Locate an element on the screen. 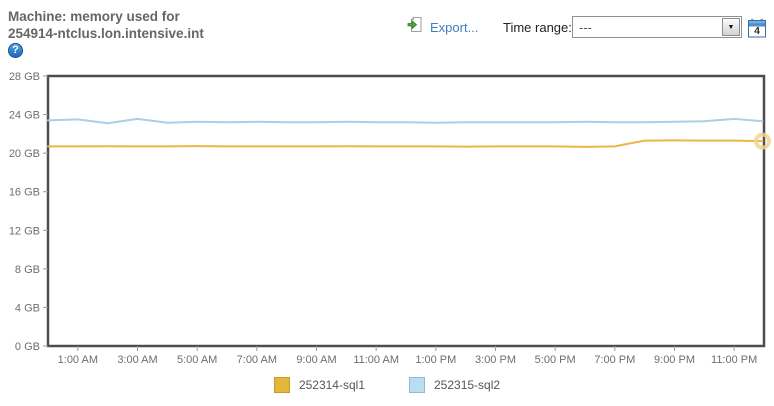 The image size is (774, 406). time-range-value: --- is located at coordinates (585, 27).